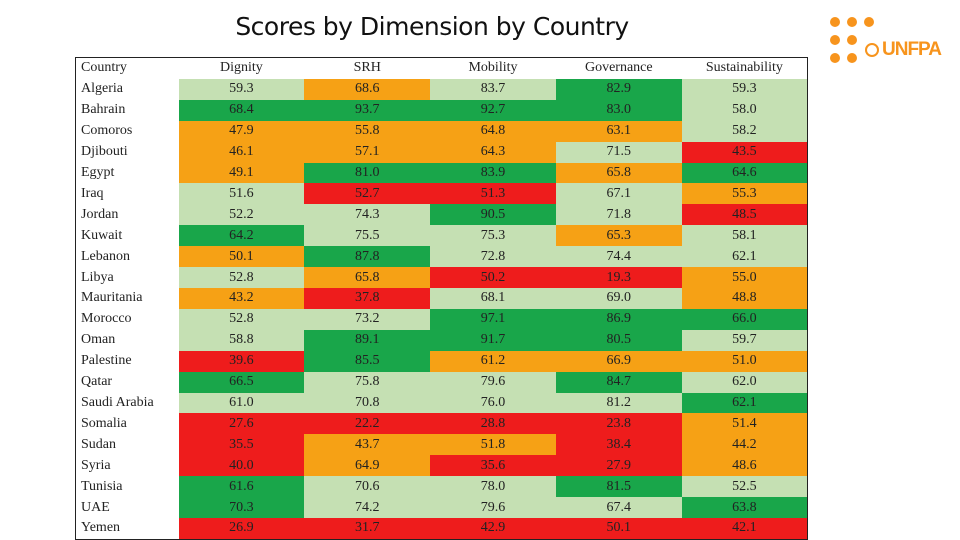 This screenshot has width=960, height=540. What do you see at coordinates (241, 424) in the screenshot?
I see `score-cell: 27.6` at bounding box center [241, 424].